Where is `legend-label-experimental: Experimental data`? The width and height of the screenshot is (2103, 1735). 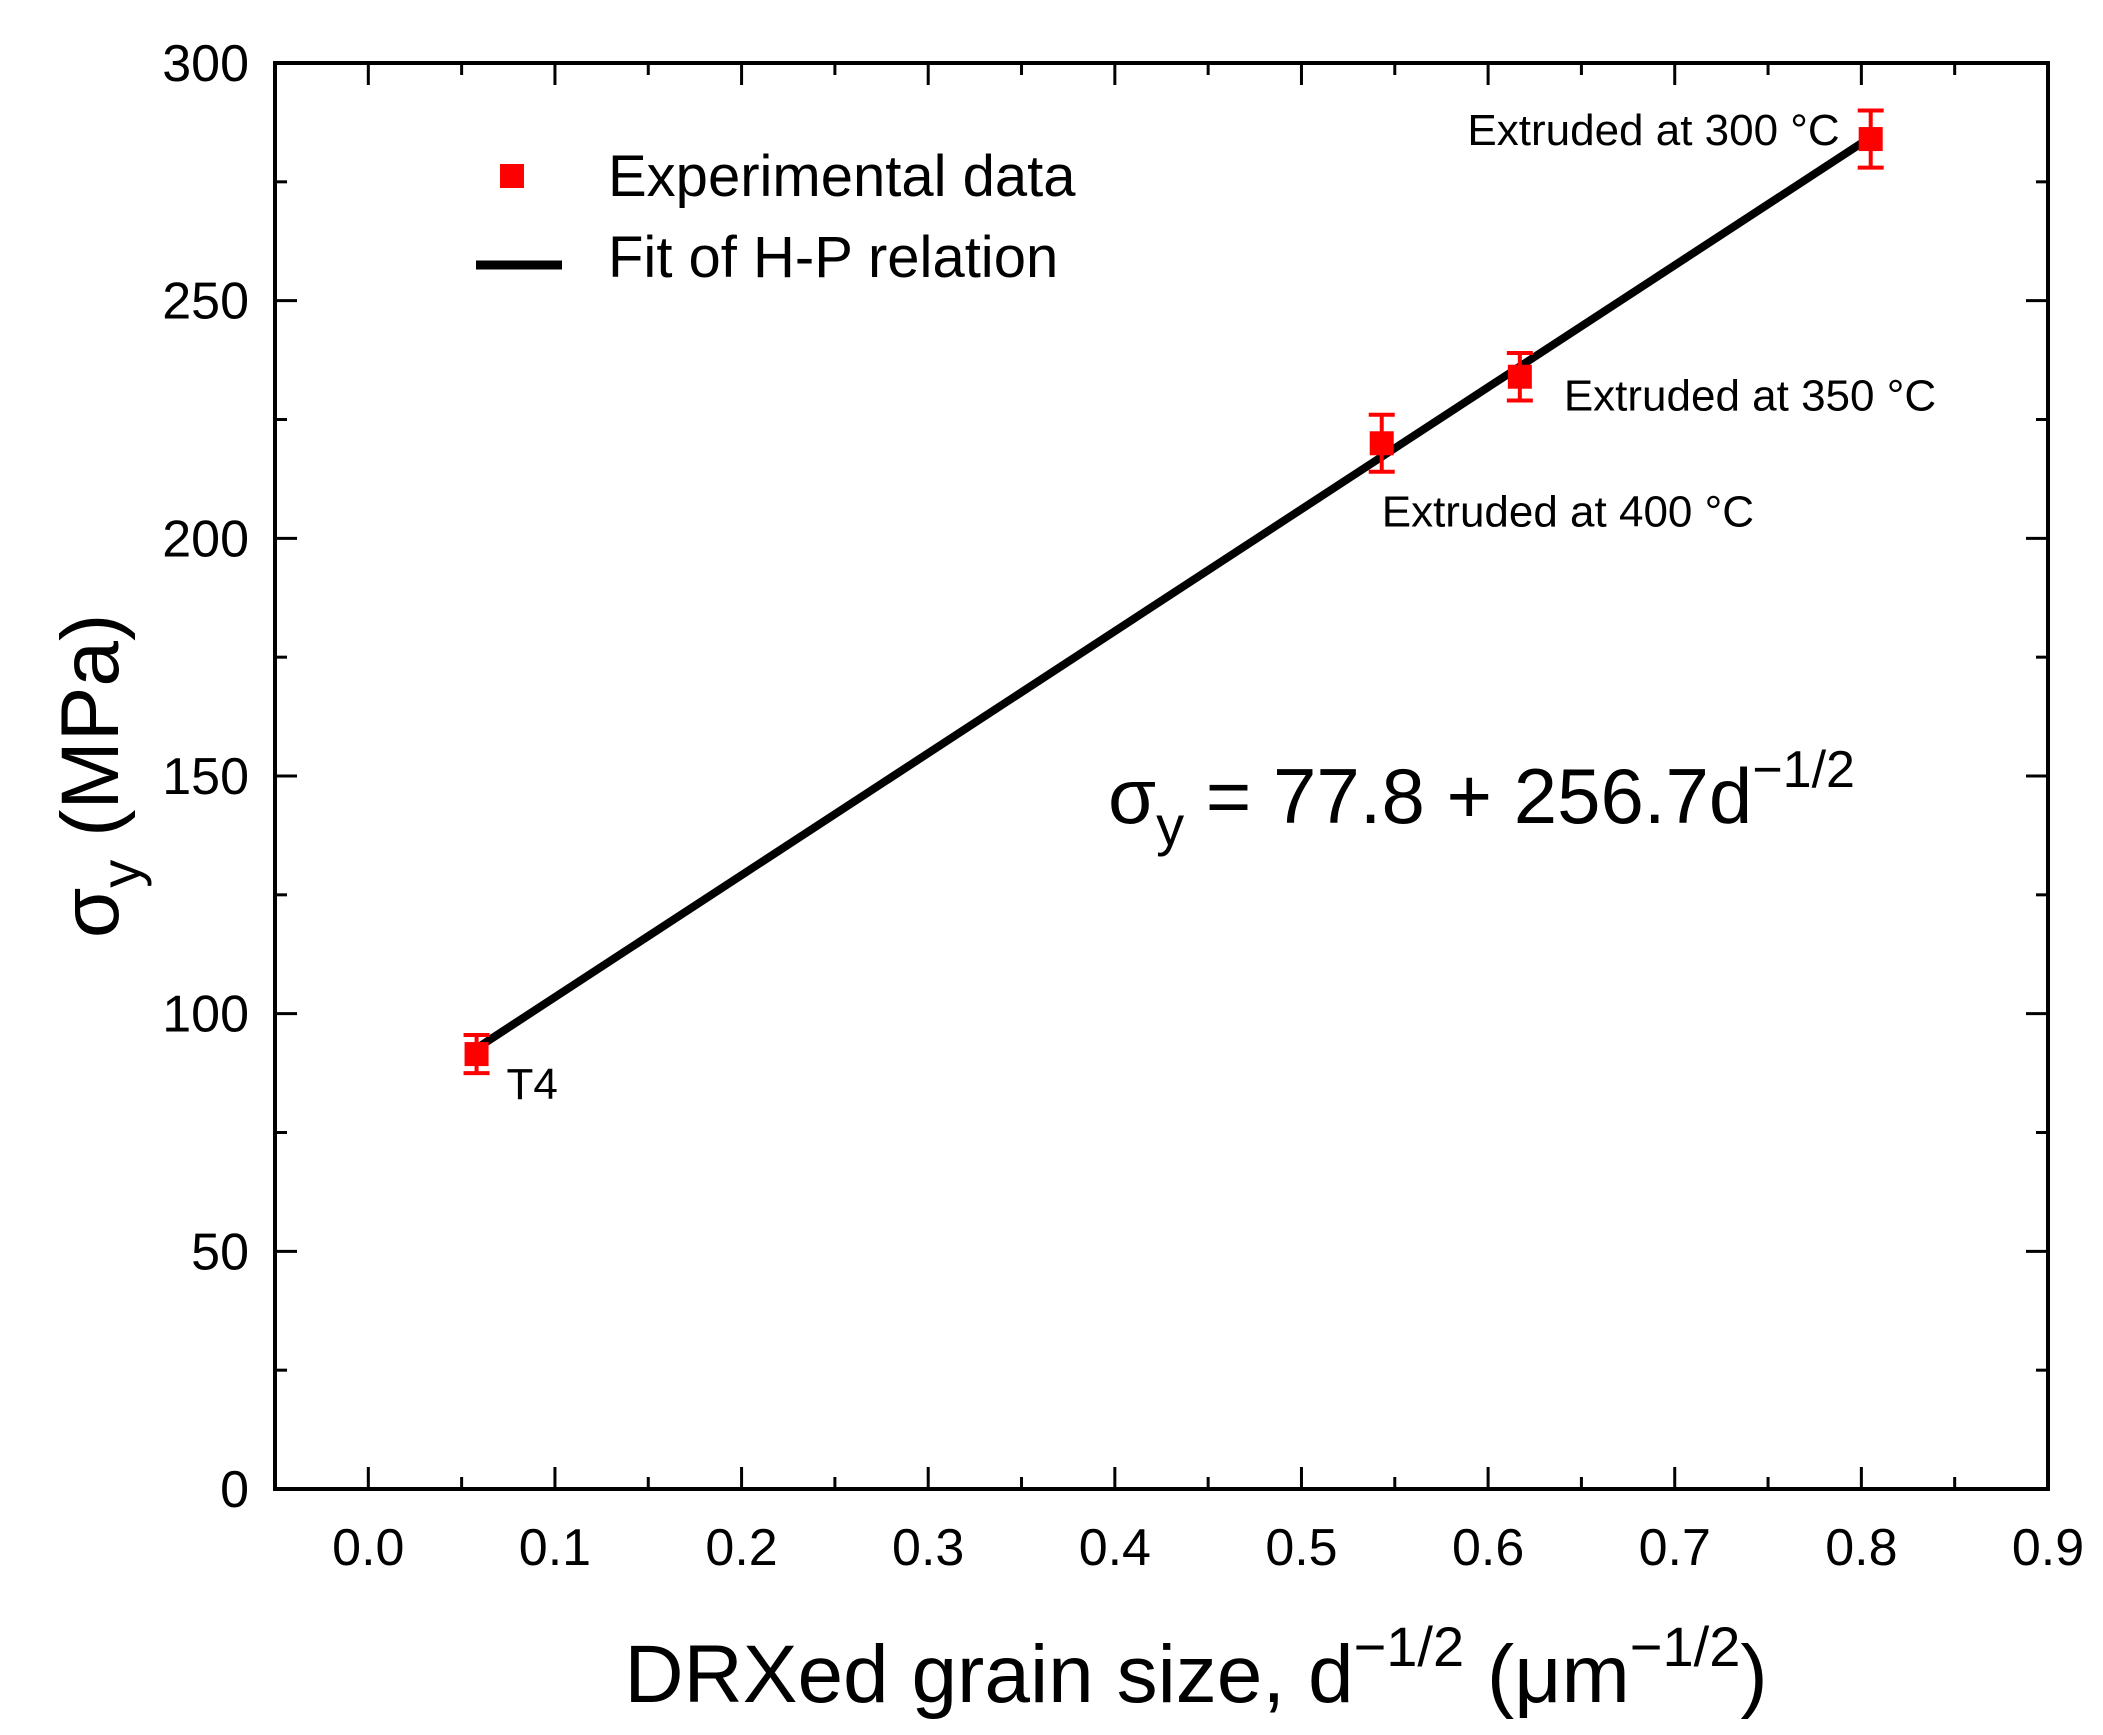
legend-label-experimental: Experimental data is located at coordinates (842, 176).